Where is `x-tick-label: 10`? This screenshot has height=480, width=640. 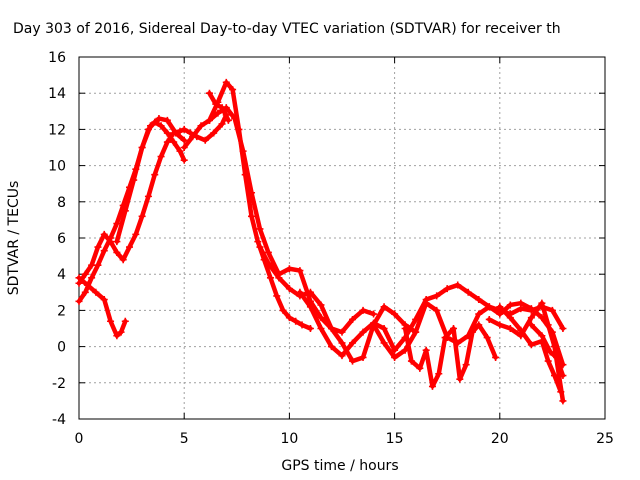 x-tick-label: 10 is located at coordinates (289, 439).